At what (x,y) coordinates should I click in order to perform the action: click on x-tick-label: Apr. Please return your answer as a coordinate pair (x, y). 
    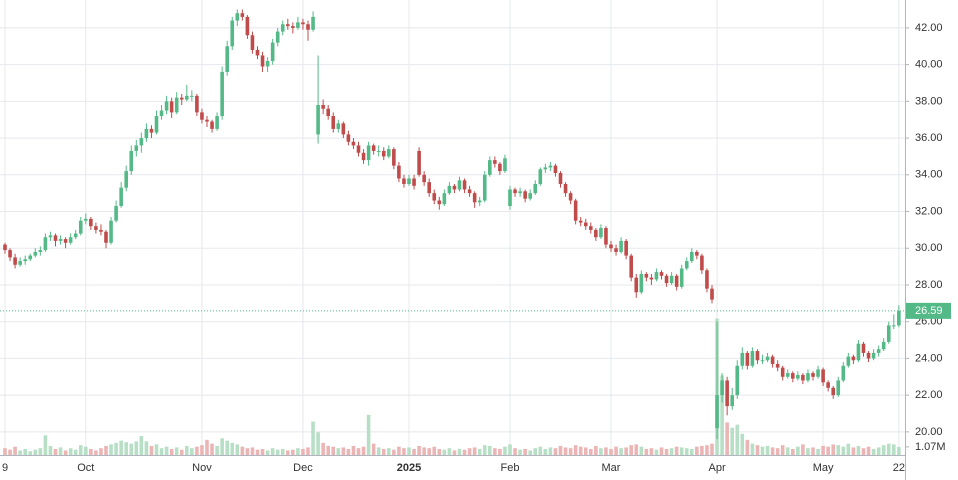
    Looking at the image, I should click on (716, 468).